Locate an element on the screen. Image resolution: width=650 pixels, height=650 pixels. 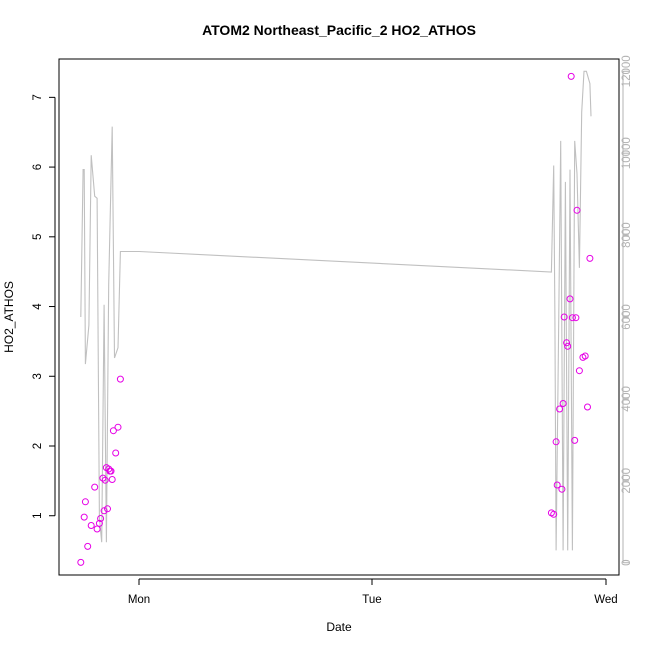
y-axis-label: HO2_ATHOS is located at coordinates (9, 317).